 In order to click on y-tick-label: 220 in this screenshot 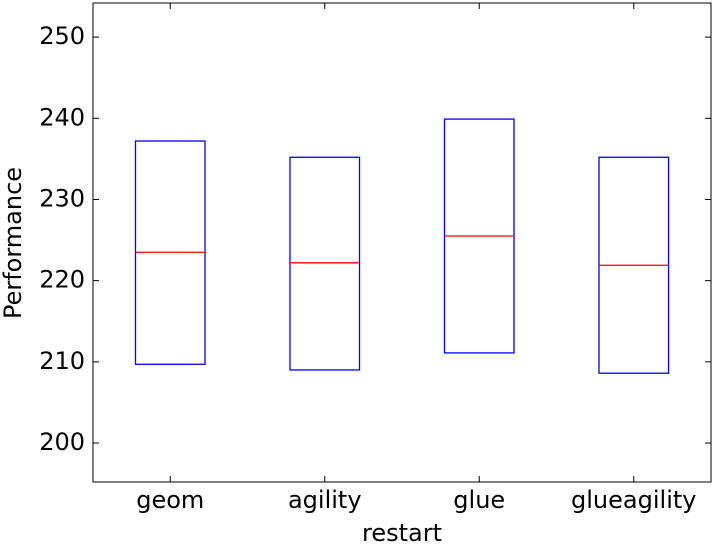, I will do `click(62, 280)`.